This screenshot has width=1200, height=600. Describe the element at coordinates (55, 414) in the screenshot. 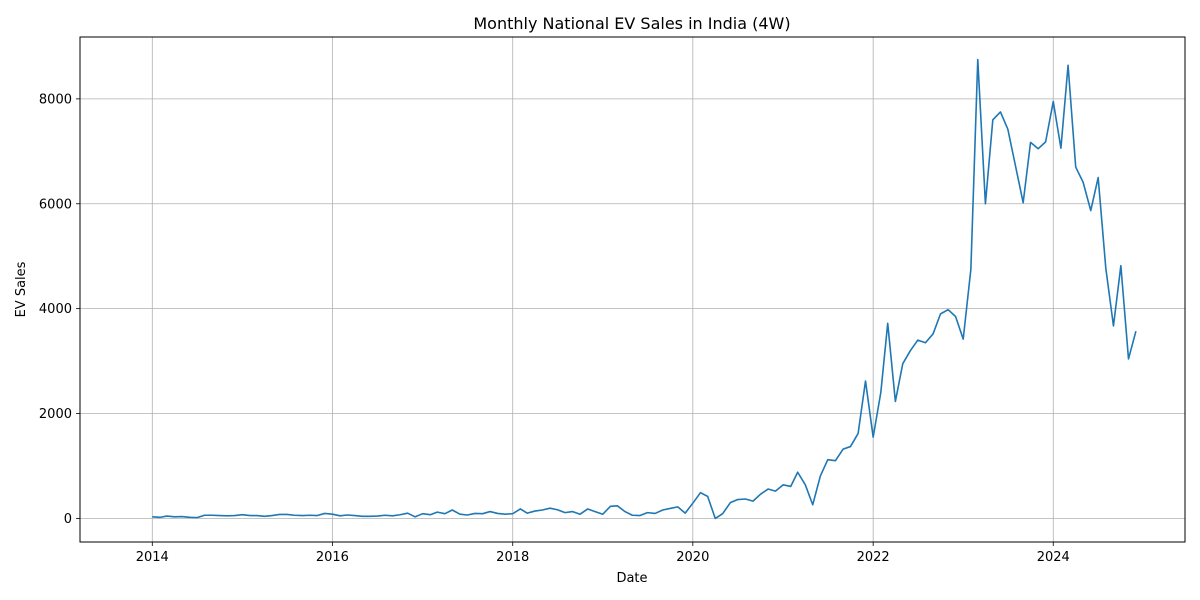

I see `y-tick-label: 2000` at that location.